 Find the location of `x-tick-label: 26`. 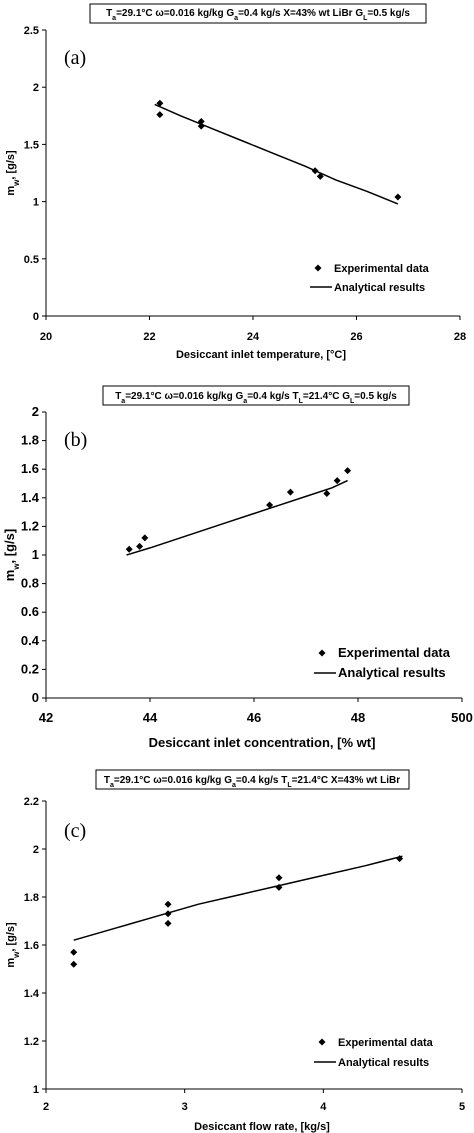

x-tick-label: 26 is located at coordinates (356, 337).